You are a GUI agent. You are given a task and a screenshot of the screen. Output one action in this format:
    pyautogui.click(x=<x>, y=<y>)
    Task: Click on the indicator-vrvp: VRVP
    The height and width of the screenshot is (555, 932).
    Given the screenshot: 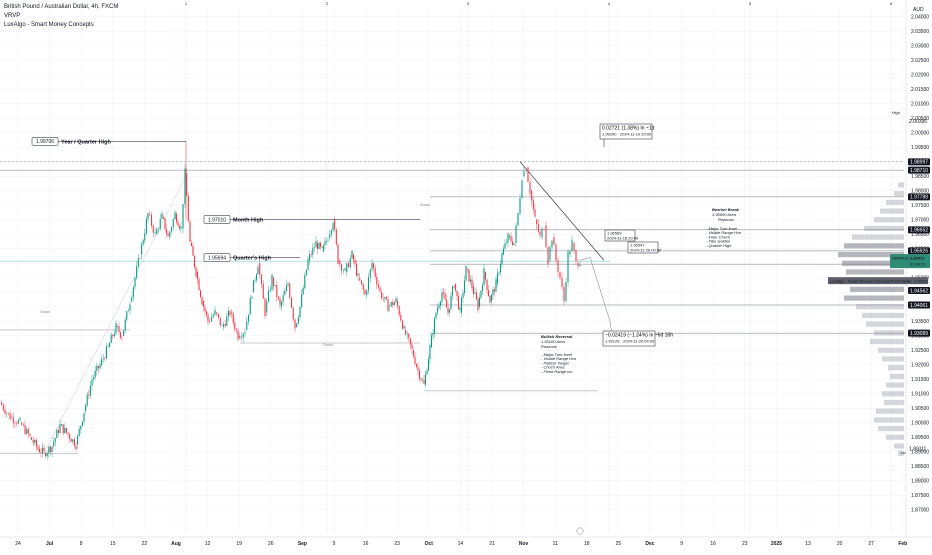 What is the action you would take?
    pyautogui.click(x=12, y=16)
    